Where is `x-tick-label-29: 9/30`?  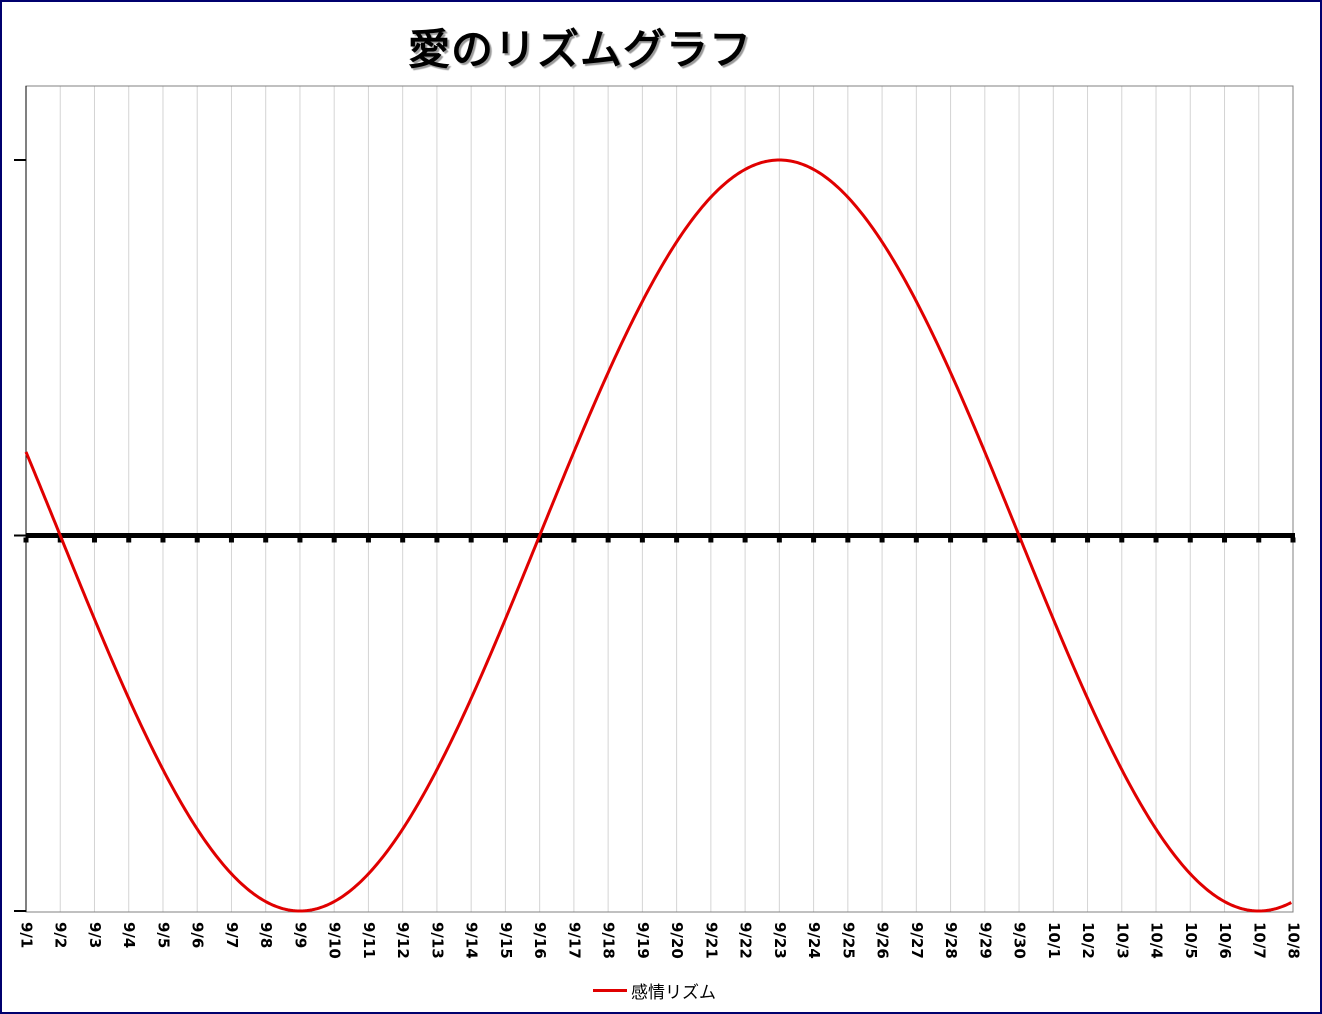
x-tick-label-29: 9/30 is located at coordinates (1020, 940).